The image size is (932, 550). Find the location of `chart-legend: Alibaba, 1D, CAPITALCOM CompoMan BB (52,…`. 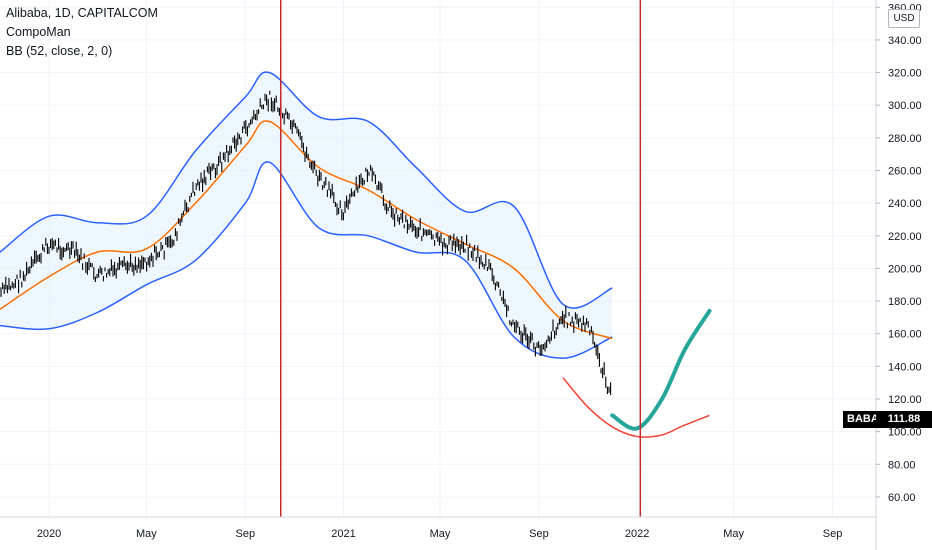

chart-legend: Alibaba, 1D, CAPITALCOM CompoMan BB (52,… is located at coordinates (82, 32).